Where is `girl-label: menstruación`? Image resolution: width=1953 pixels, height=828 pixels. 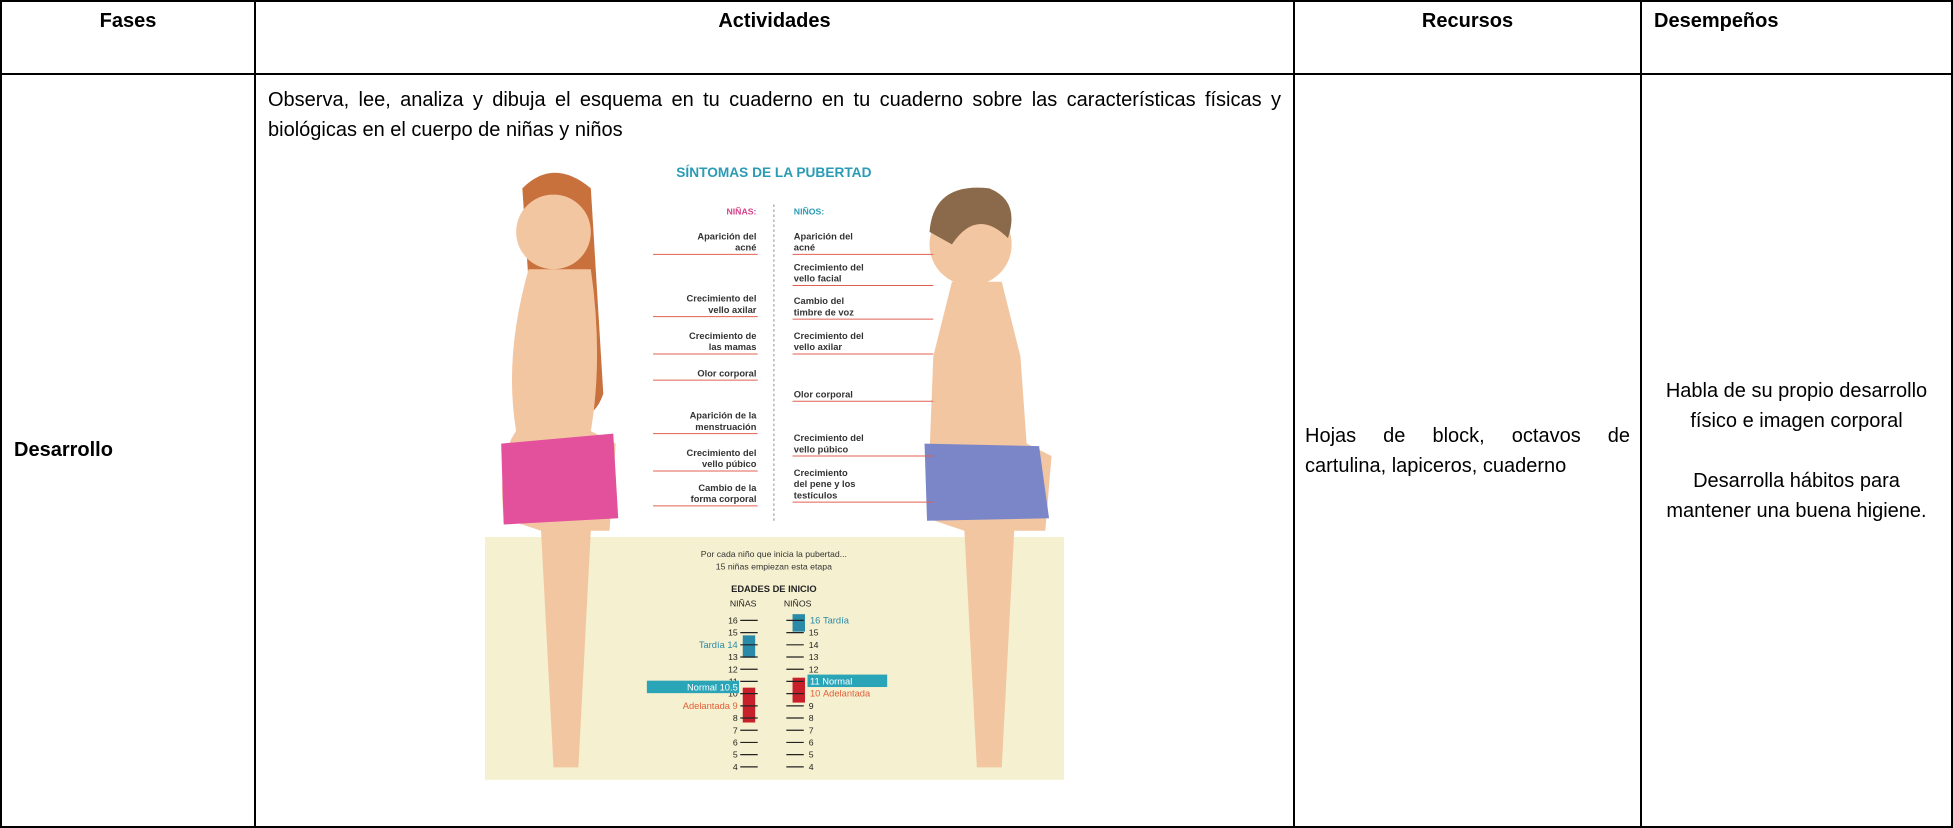
girl-label: menstruación is located at coordinates (725, 427).